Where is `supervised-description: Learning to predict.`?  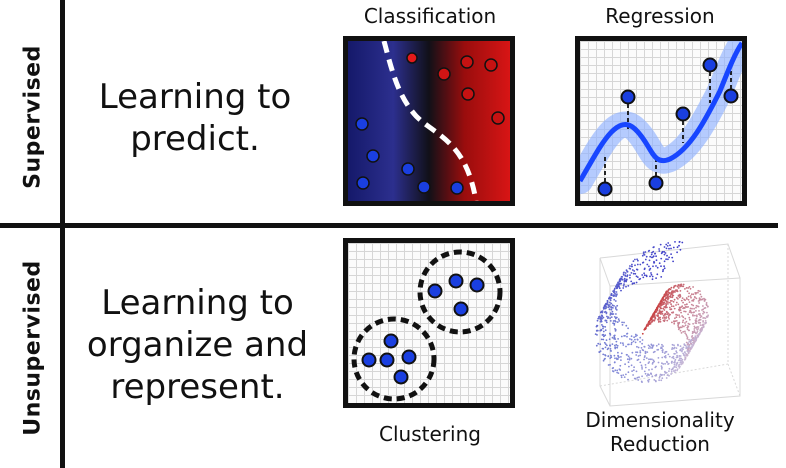 supervised-description: Learning to predict. is located at coordinates (195, 118).